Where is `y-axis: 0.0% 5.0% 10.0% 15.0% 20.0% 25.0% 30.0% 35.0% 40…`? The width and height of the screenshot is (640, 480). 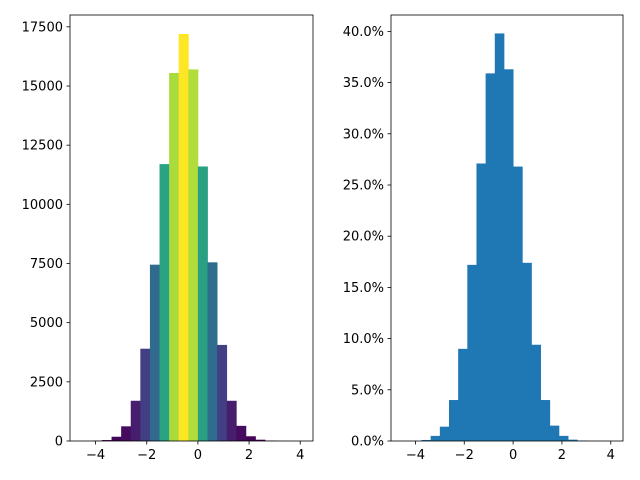
y-axis: 0.0% 5.0% 10.0% 15.0% 20.0% 25.0% 30.0% 35.0% 40… is located at coordinates (367, 237).